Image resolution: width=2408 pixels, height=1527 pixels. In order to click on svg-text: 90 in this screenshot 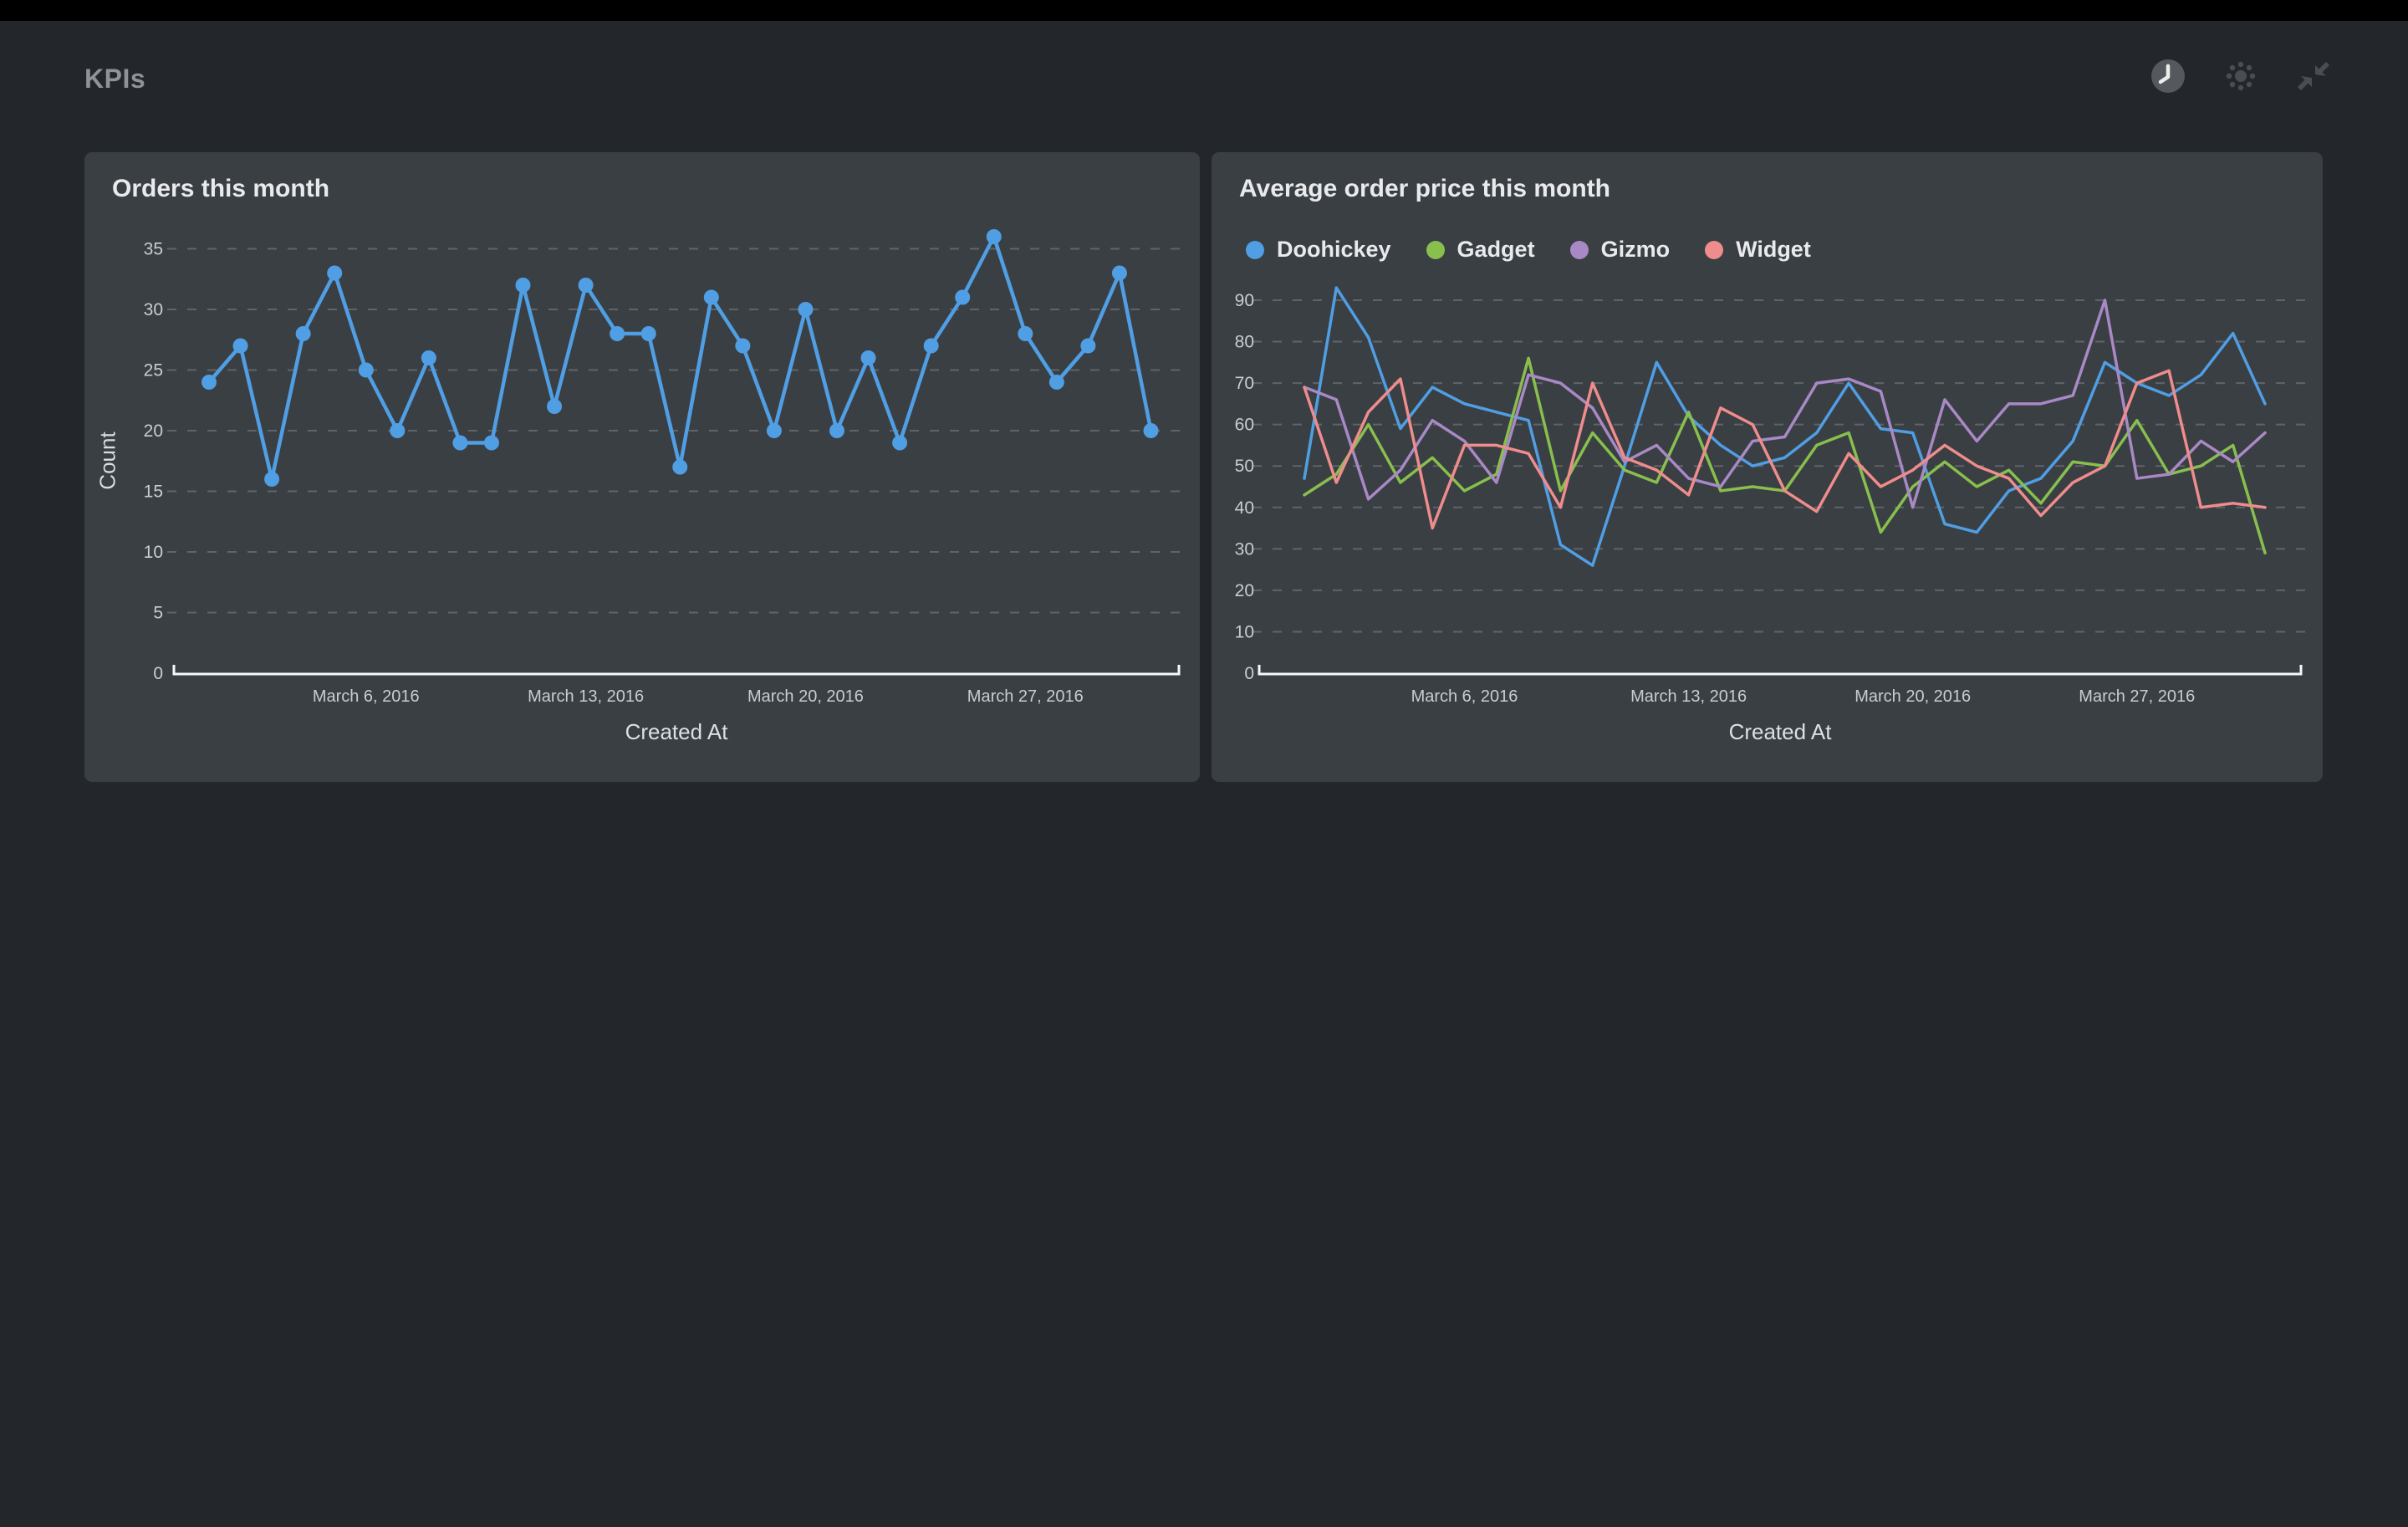, I will do `click(1245, 300)`.